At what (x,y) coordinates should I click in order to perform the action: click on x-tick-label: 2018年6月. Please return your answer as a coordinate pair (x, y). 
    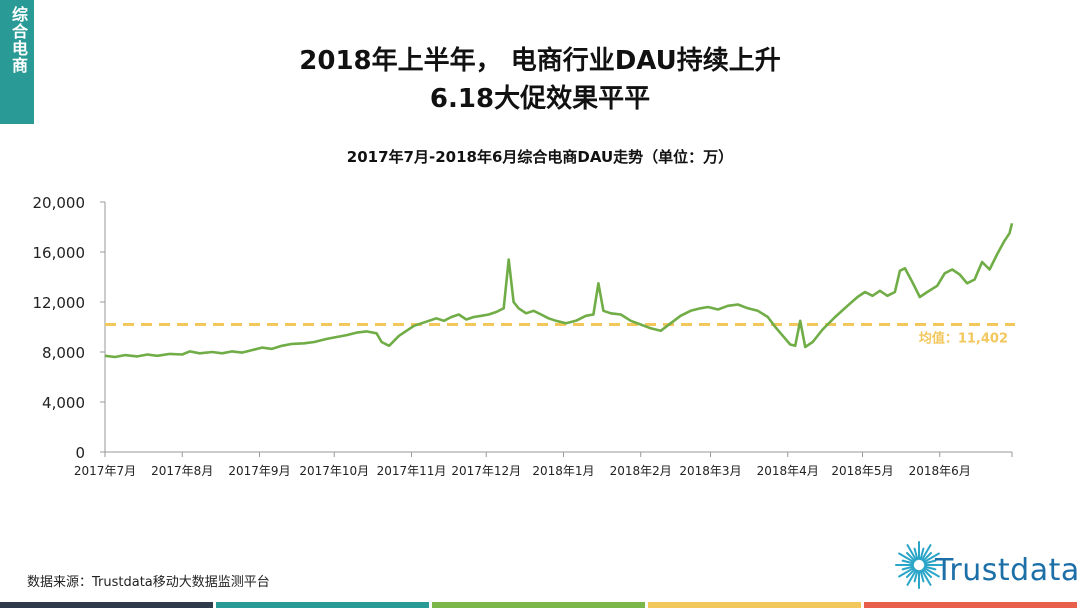
    Looking at the image, I should click on (940, 471).